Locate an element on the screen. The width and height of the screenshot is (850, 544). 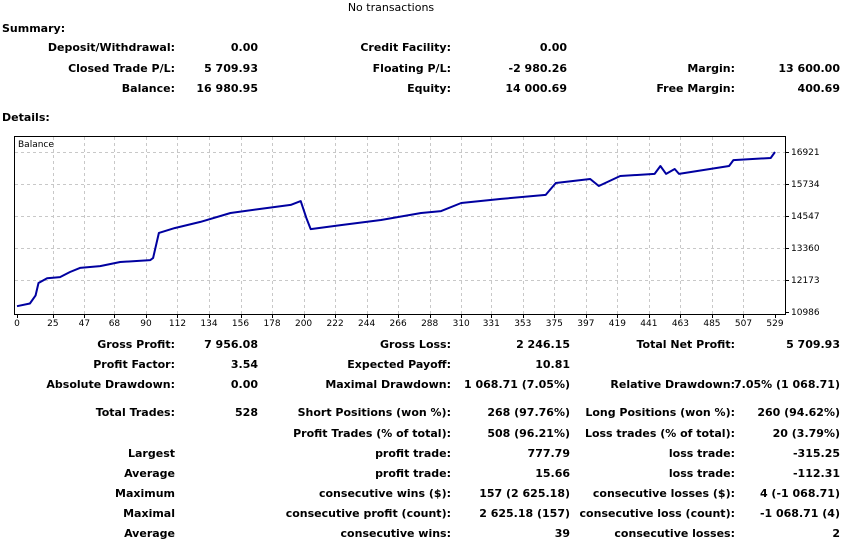
y-tick-label: 12173 is located at coordinates (805, 281).